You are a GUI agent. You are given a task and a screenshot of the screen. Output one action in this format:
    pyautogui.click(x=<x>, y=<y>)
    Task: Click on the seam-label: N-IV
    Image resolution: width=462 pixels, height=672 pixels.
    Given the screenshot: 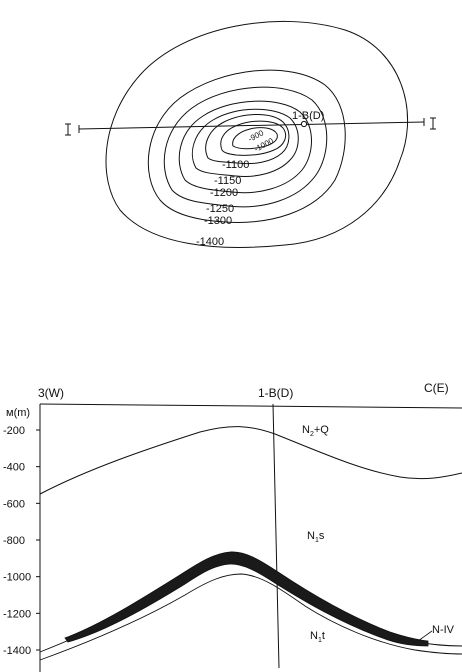 What is the action you would take?
    pyautogui.click(x=443, y=630)
    